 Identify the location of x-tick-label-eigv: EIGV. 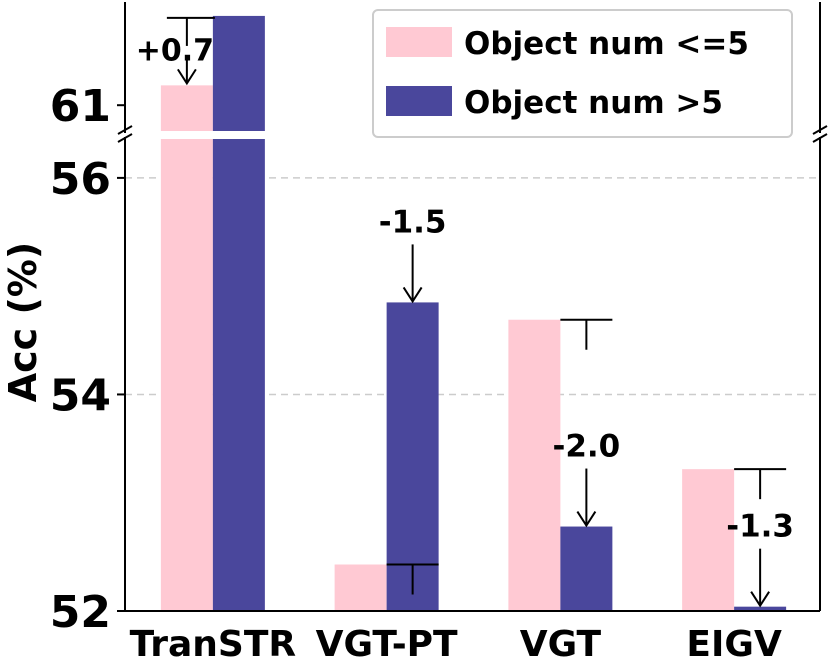
(734, 644).